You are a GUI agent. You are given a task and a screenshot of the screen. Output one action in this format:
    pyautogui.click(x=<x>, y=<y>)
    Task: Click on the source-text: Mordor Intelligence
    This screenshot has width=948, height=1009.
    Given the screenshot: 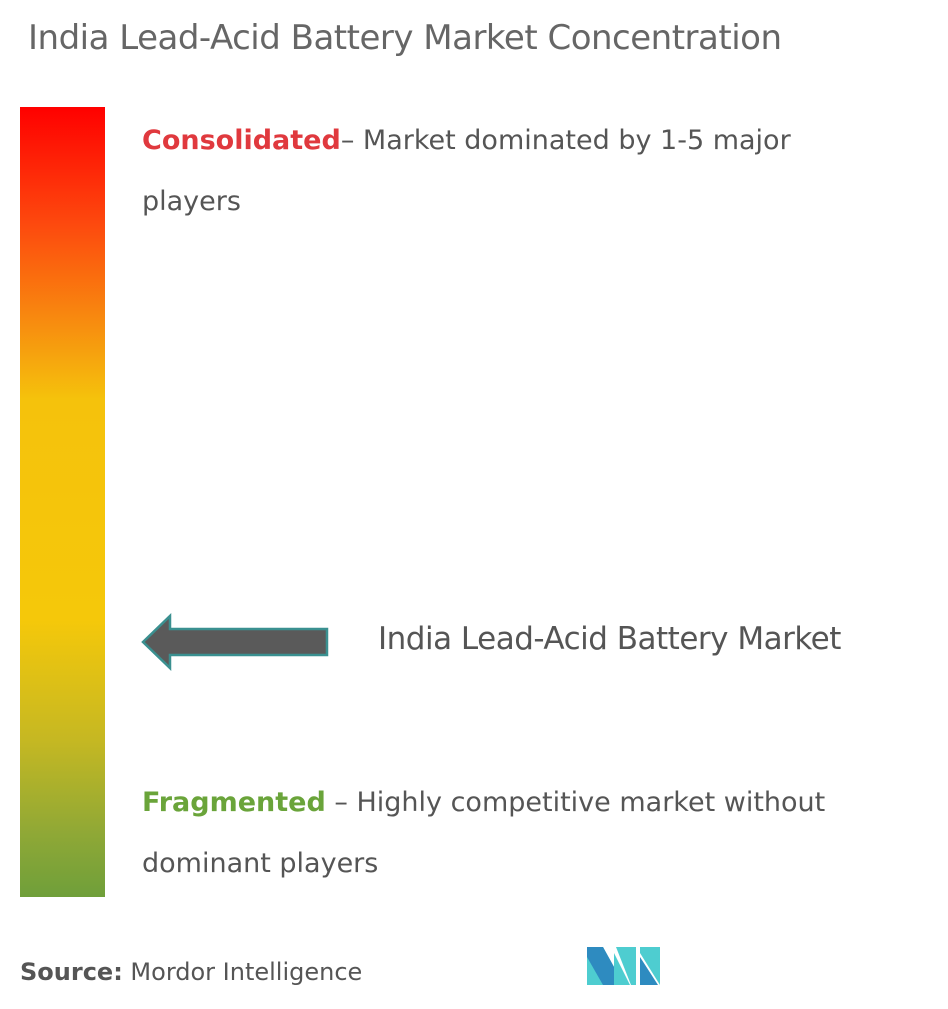 What is the action you would take?
    pyautogui.click(x=242, y=972)
    